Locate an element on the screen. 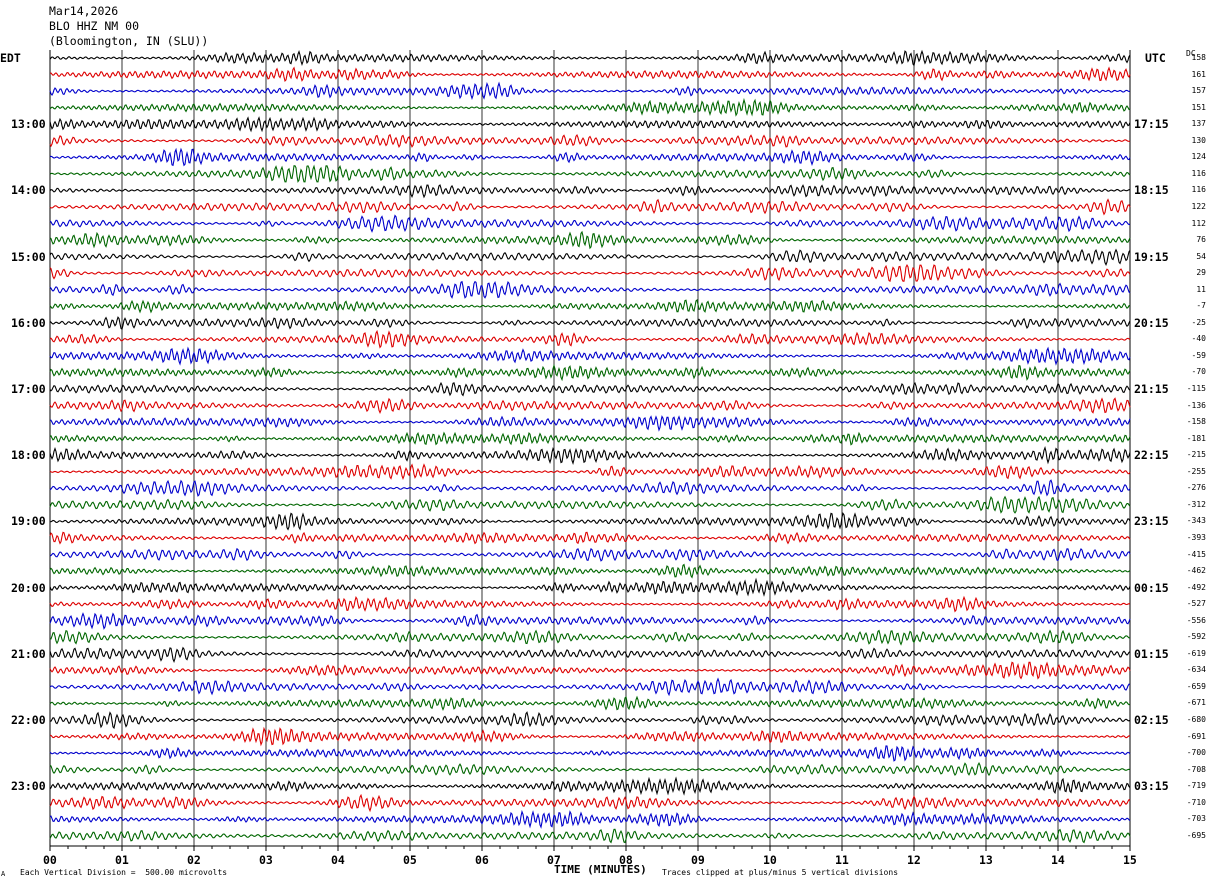 The height and width of the screenshot is (886, 1210). dc-offset-value: 124 is located at coordinates (1198, 157).